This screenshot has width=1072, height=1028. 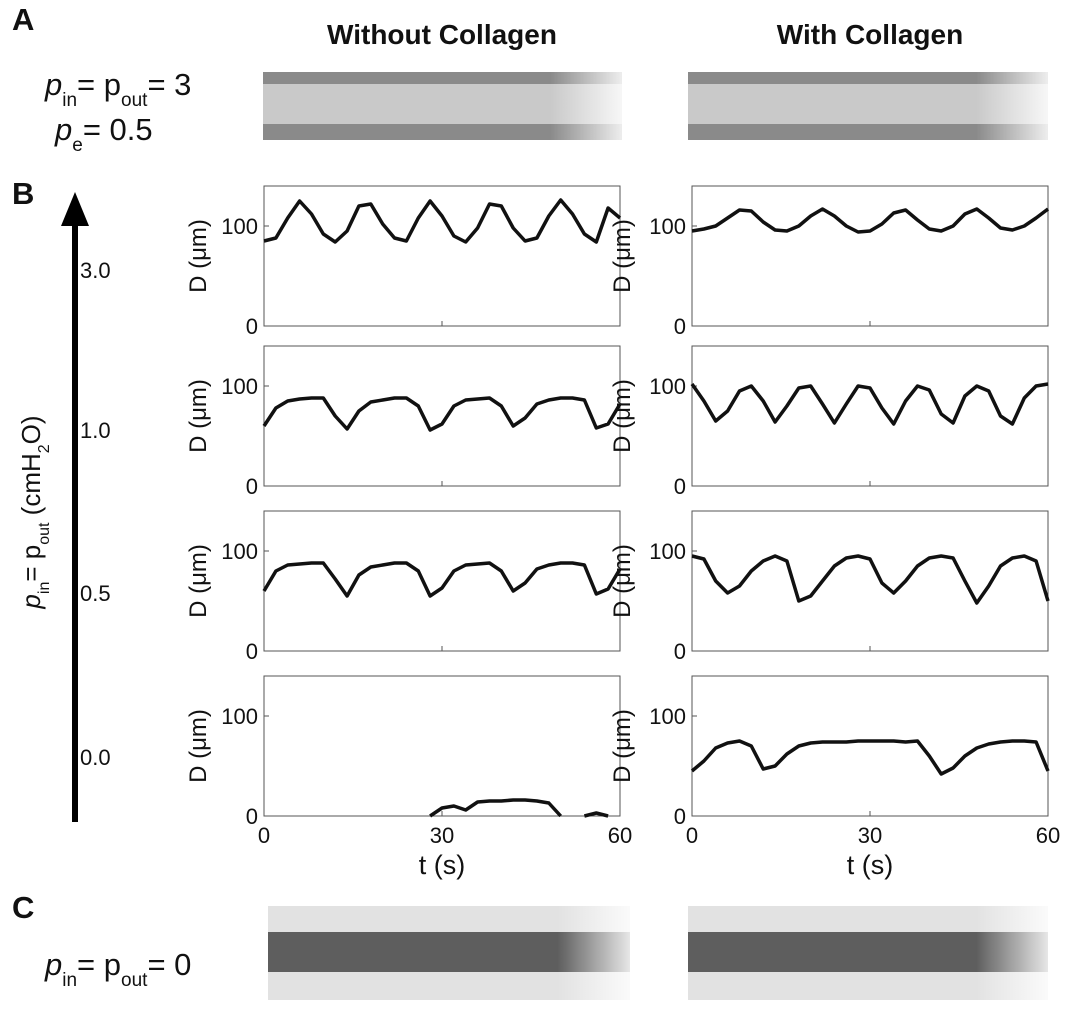 I want to click on pressure-level: 0.0, so click(x=95, y=757).